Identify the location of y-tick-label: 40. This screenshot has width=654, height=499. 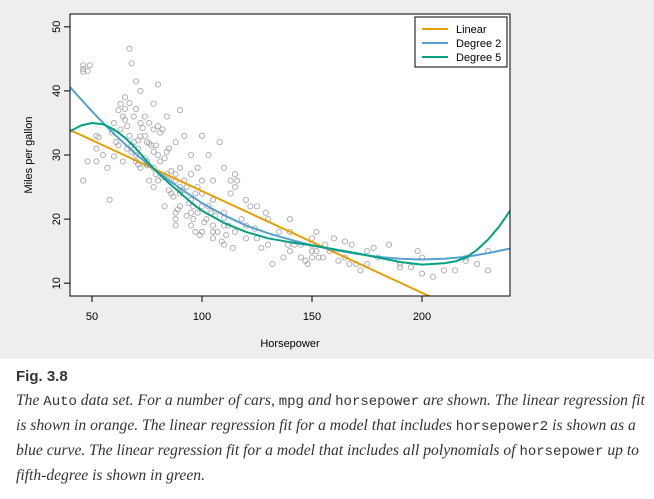
(57, 91).